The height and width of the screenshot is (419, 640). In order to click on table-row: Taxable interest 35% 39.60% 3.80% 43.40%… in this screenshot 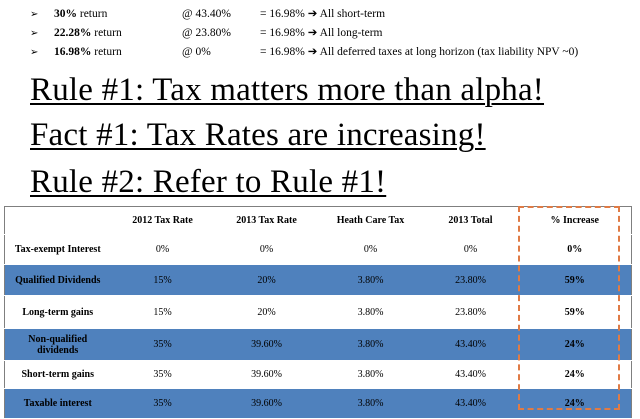, I will do `click(318, 403)`.